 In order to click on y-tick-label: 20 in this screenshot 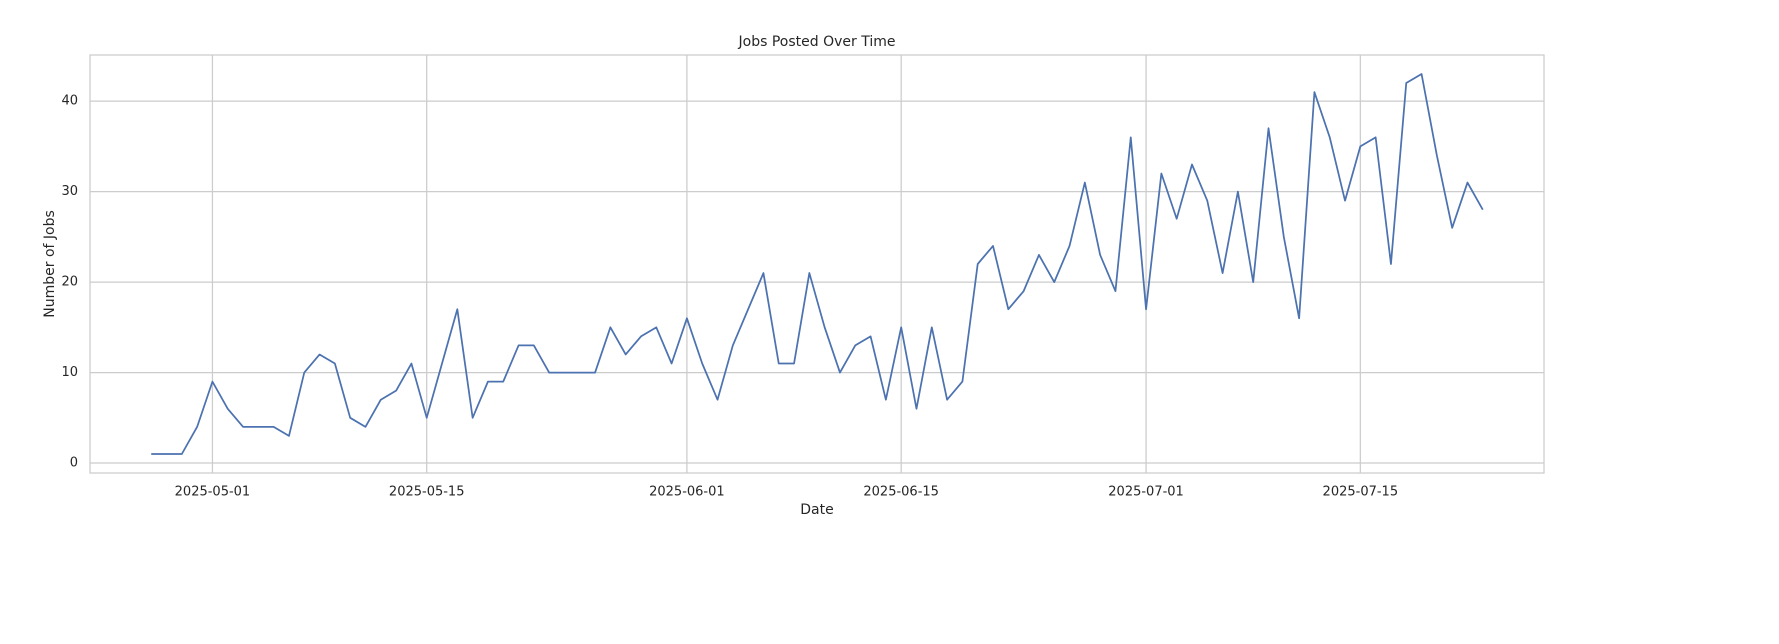, I will do `click(69, 282)`.